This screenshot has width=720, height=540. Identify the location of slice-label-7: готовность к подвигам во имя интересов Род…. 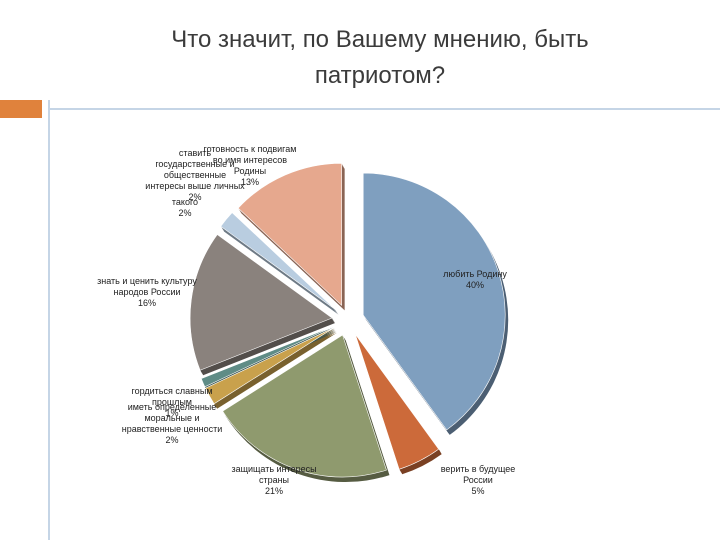
(250, 165).